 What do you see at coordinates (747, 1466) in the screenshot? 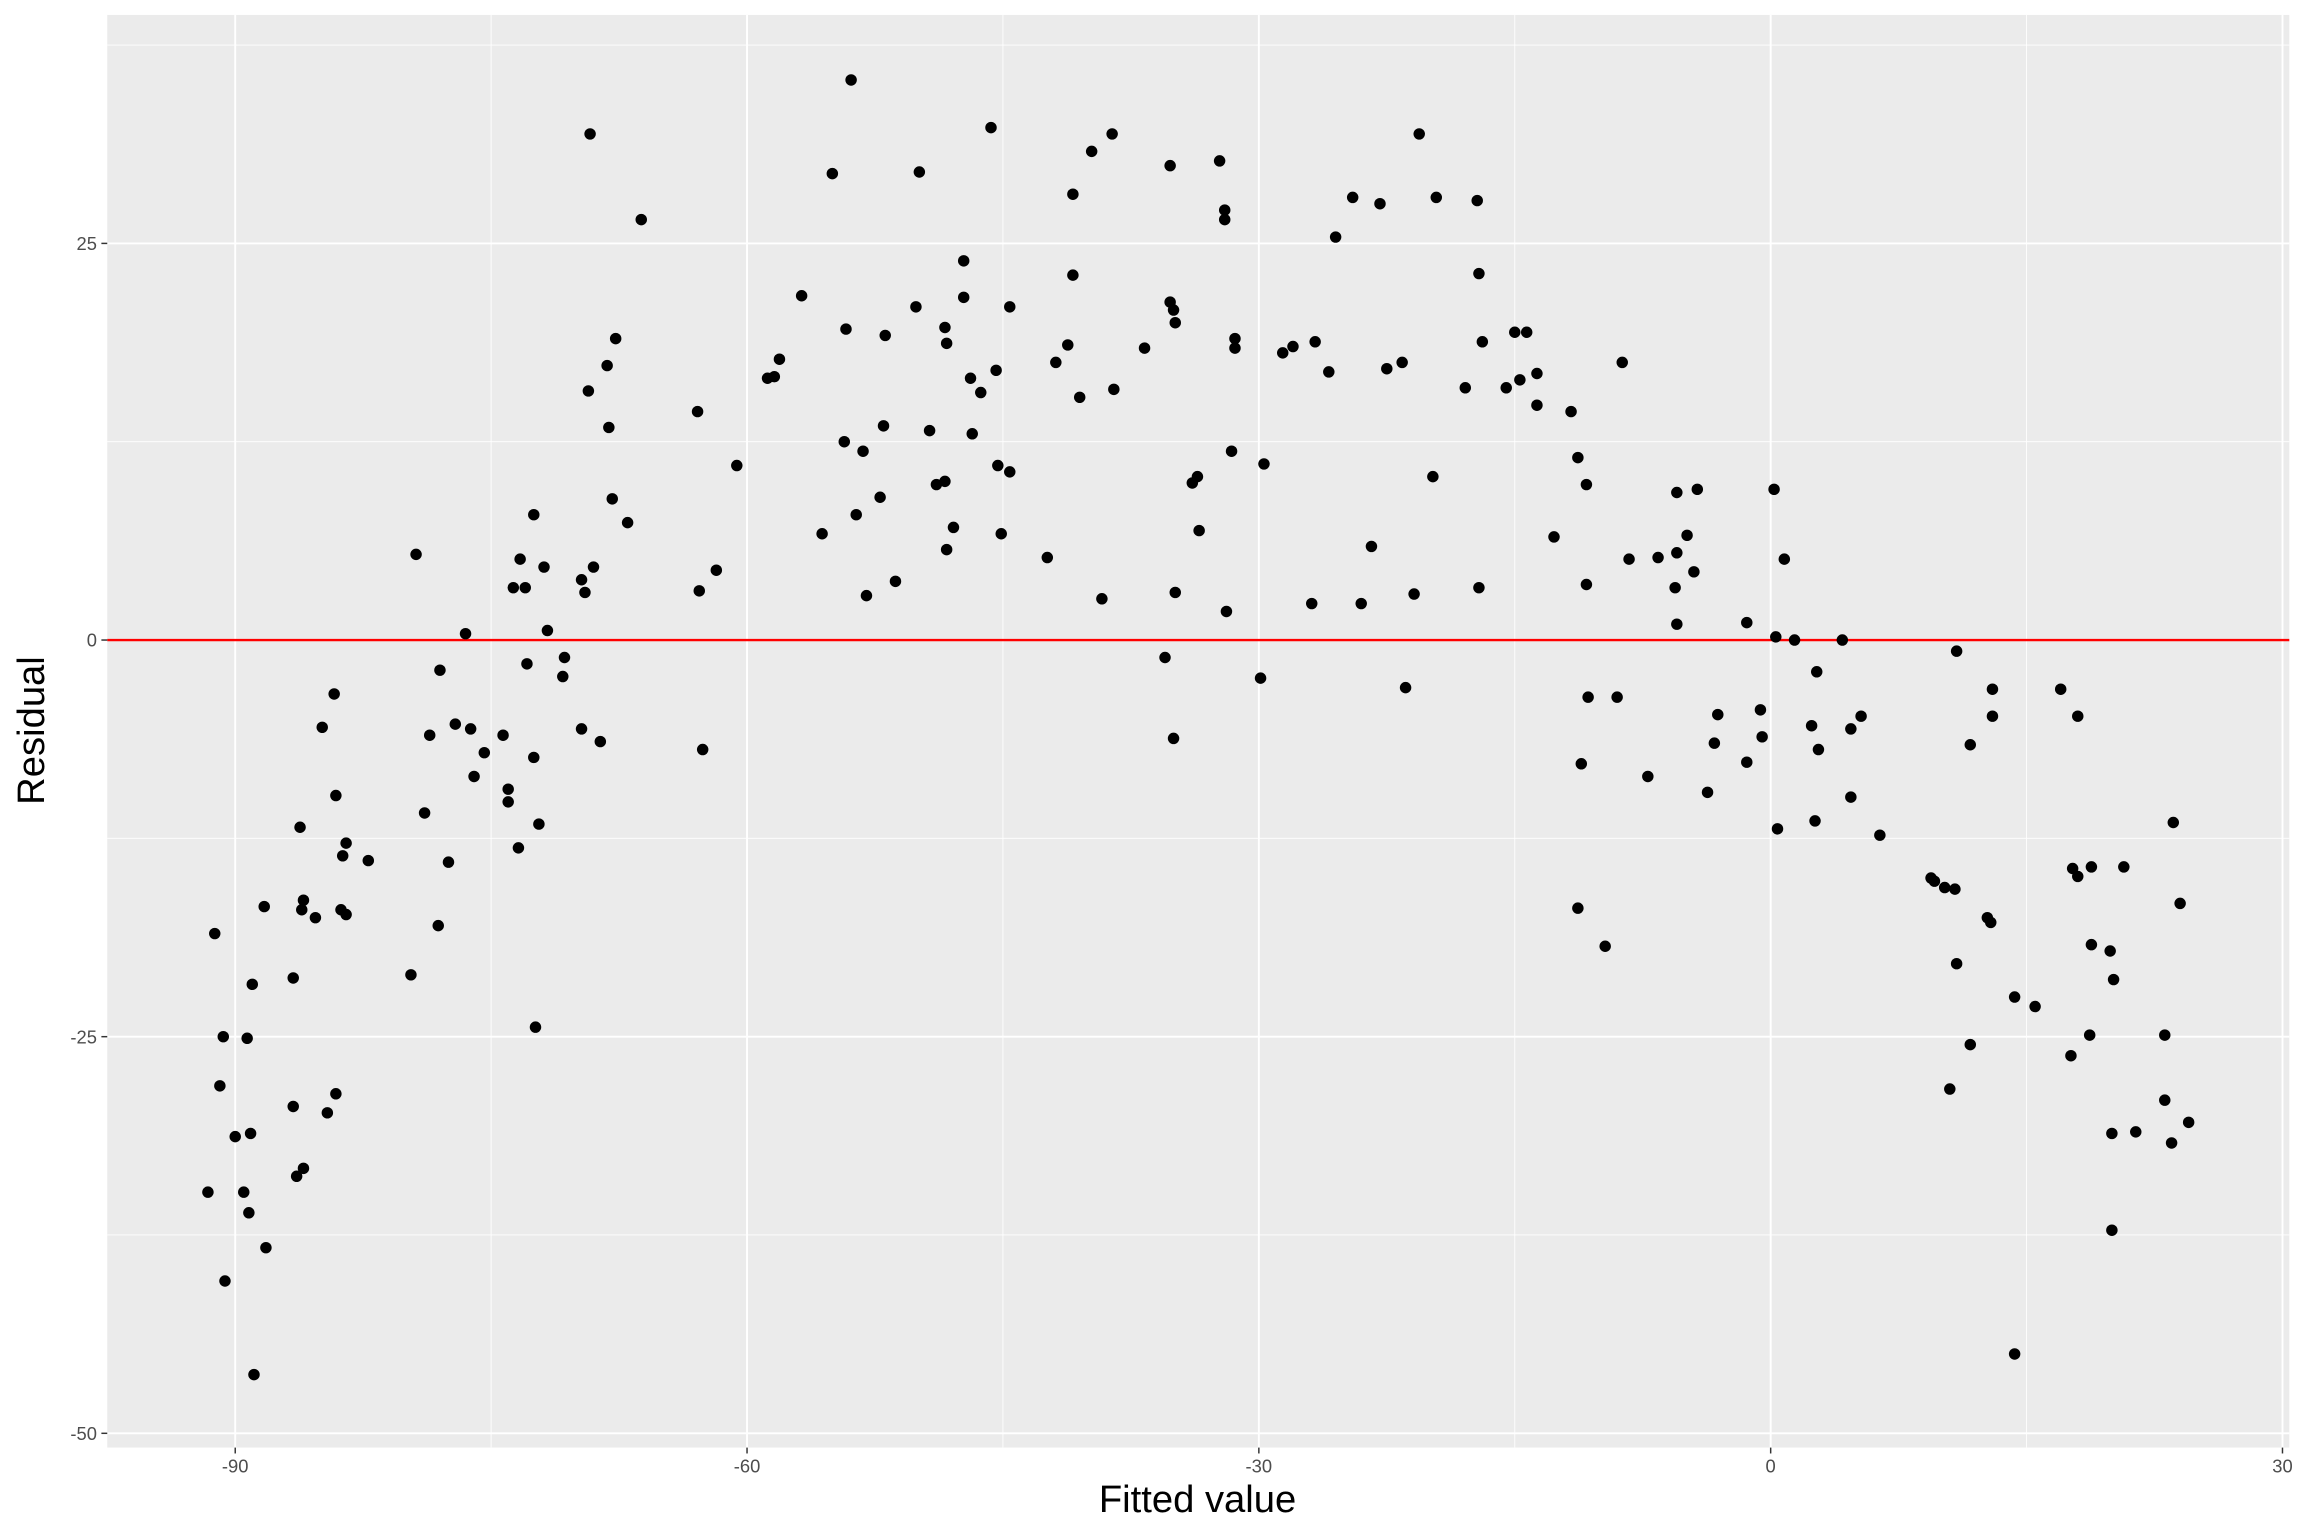
I see `x-tick-label: -60` at bounding box center [747, 1466].